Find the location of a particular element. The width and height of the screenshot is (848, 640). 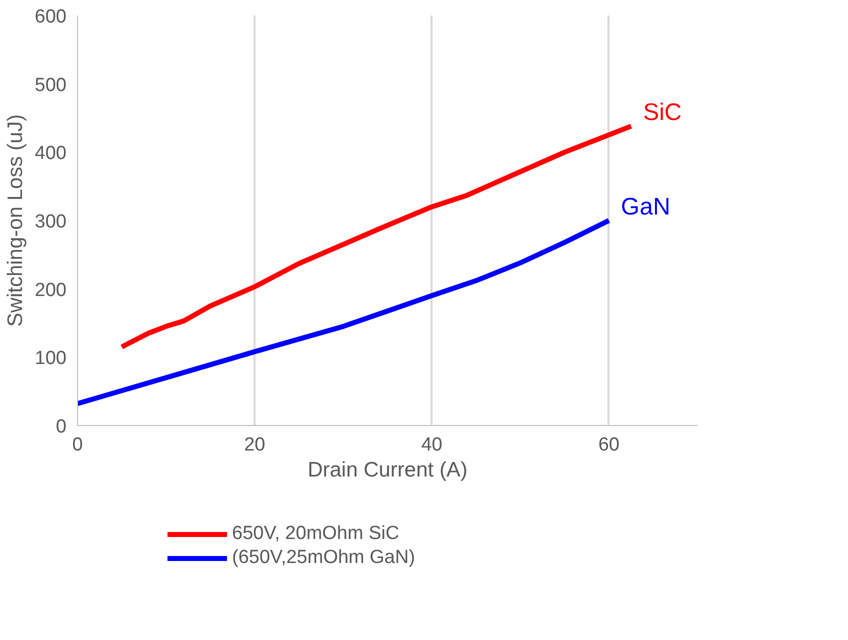

y-tick-label: 300 is located at coordinates (50, 222).